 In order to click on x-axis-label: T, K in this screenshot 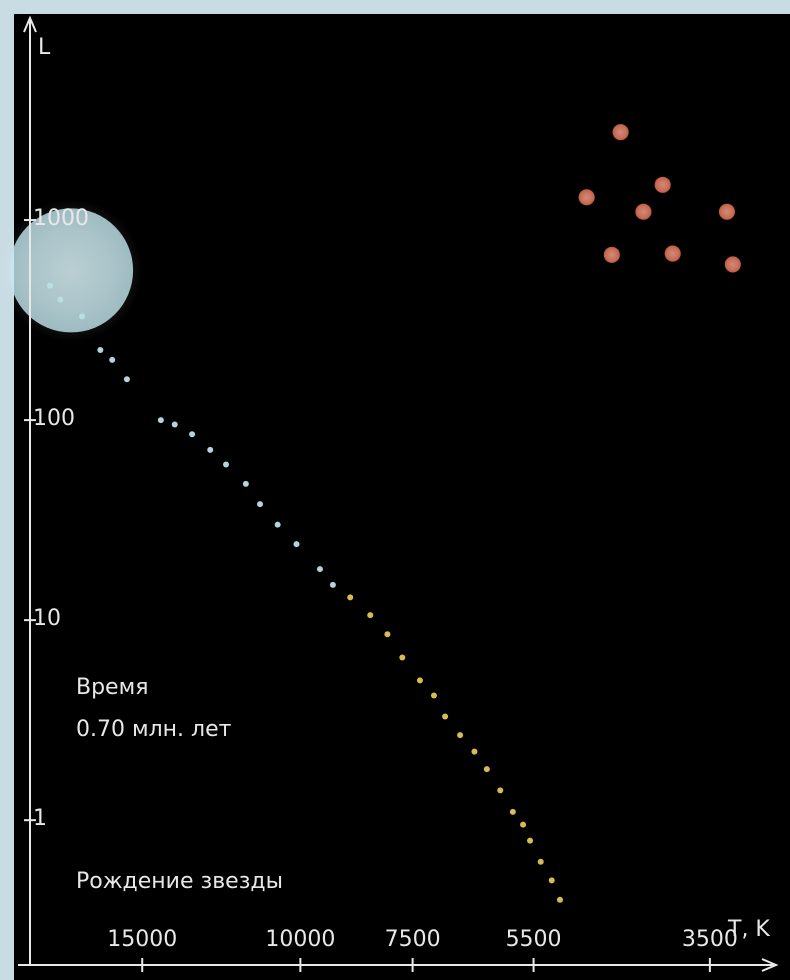, I will do `click(748, 929)`.